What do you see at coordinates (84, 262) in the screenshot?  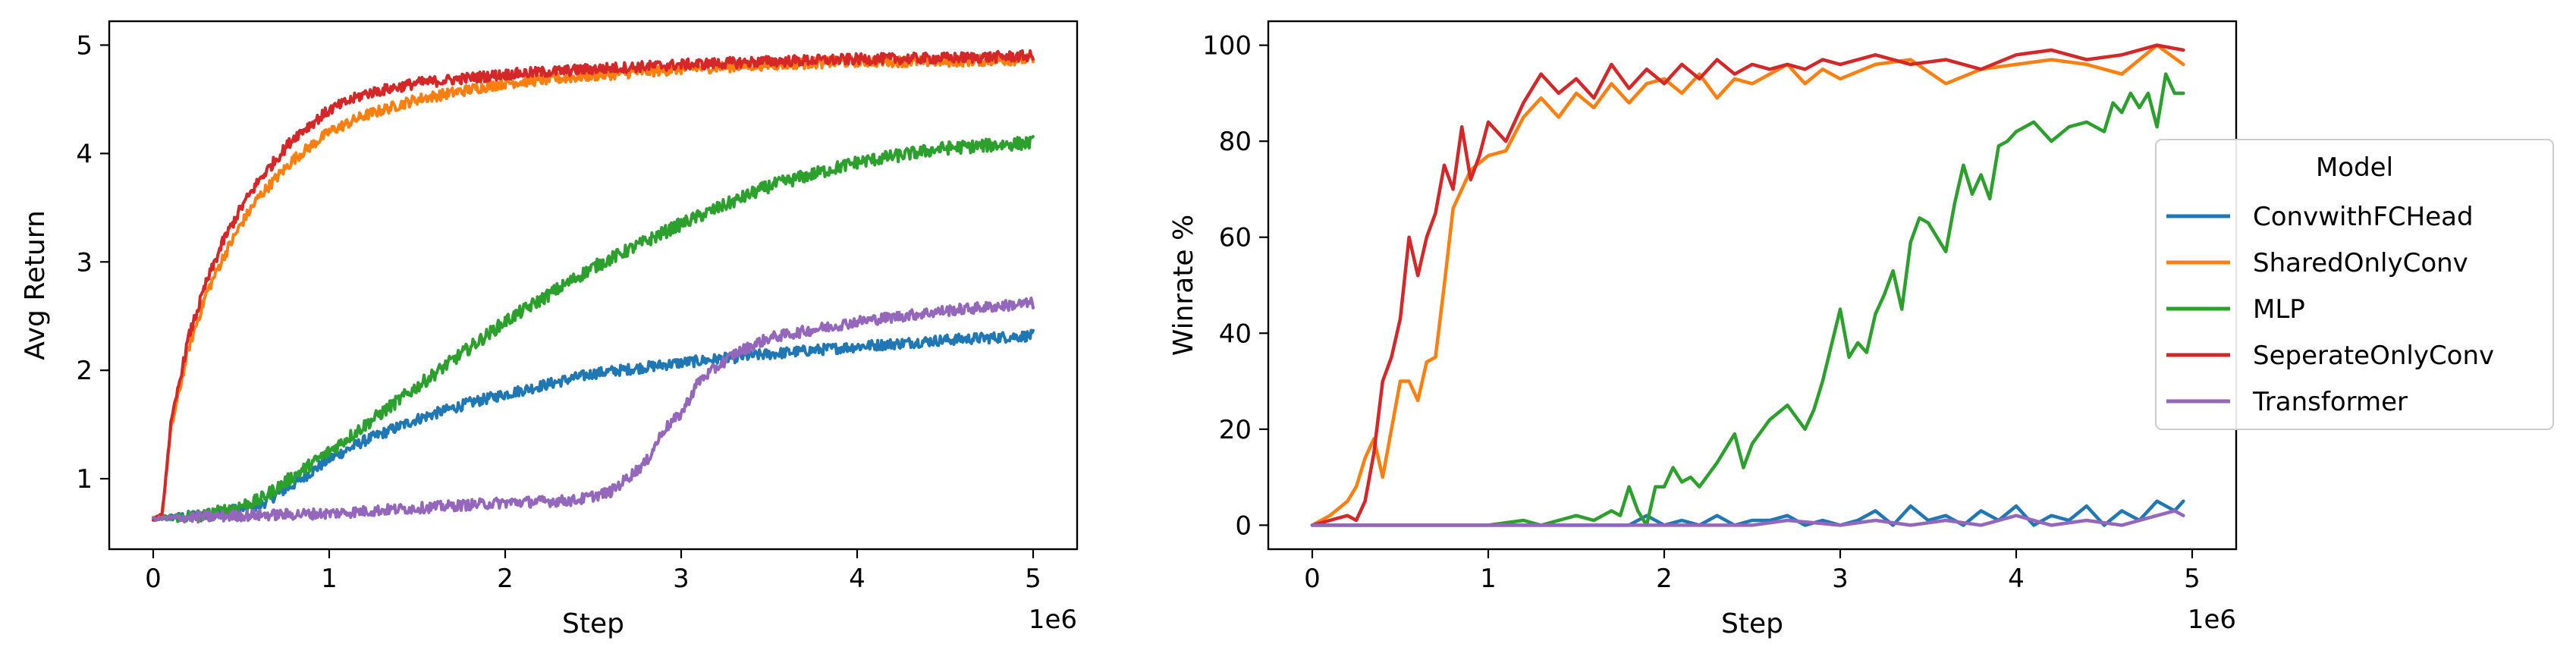 I see `avg-return-y-tick-label: 3` at bounding box center [84, 262].